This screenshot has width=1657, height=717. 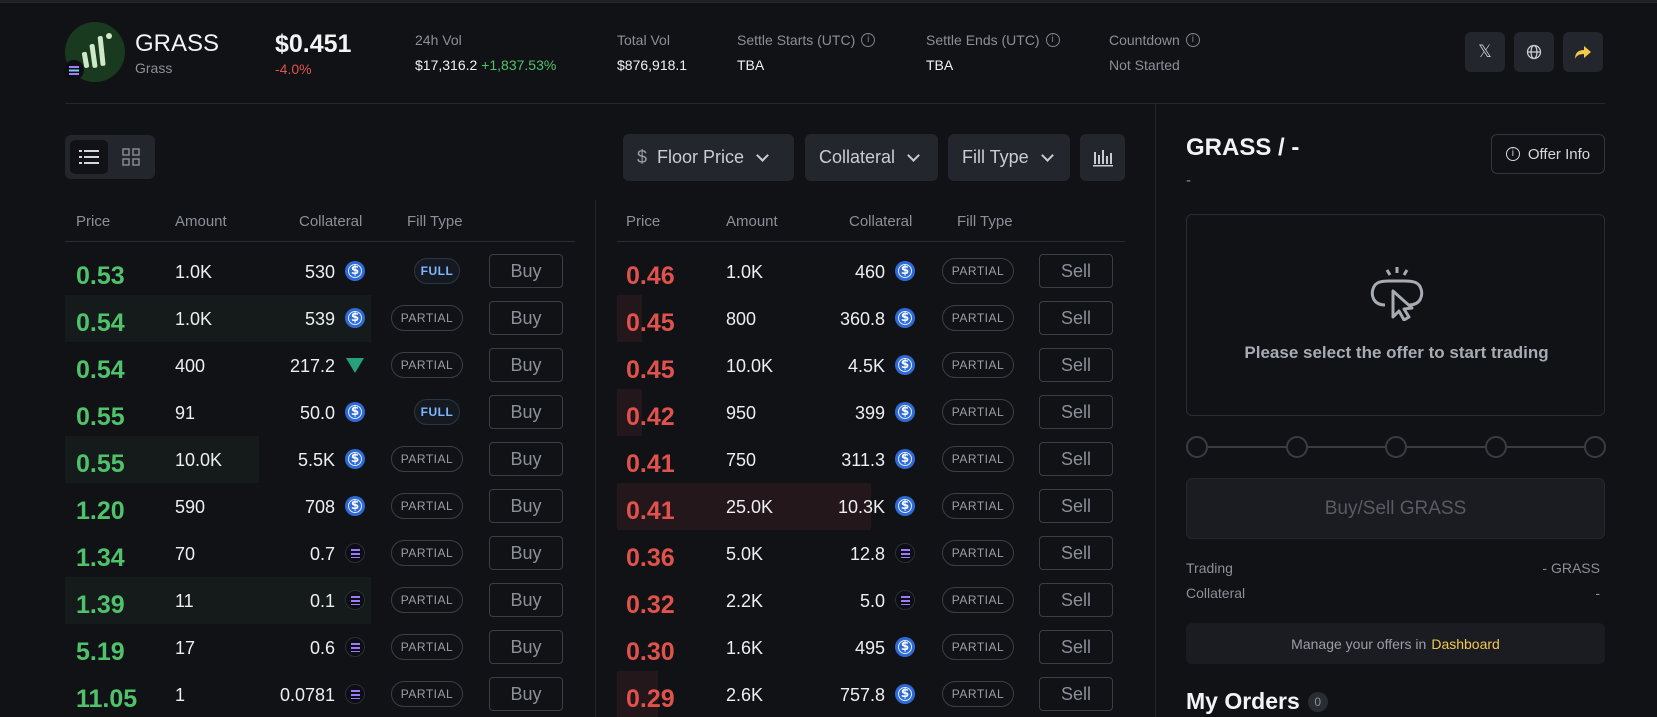 I want to click on order-collateral: 530, so click(x=319, y=272).